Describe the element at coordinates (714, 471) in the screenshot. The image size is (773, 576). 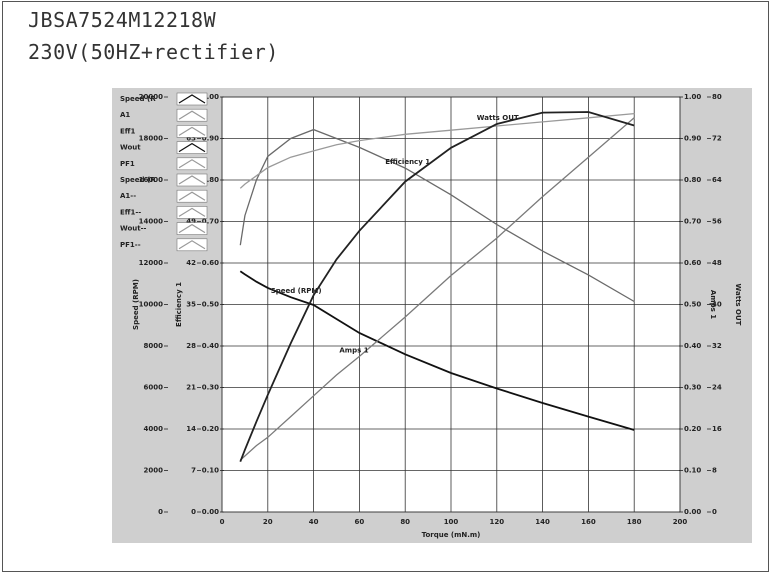
I see `y-tick-label: 8` at that location.